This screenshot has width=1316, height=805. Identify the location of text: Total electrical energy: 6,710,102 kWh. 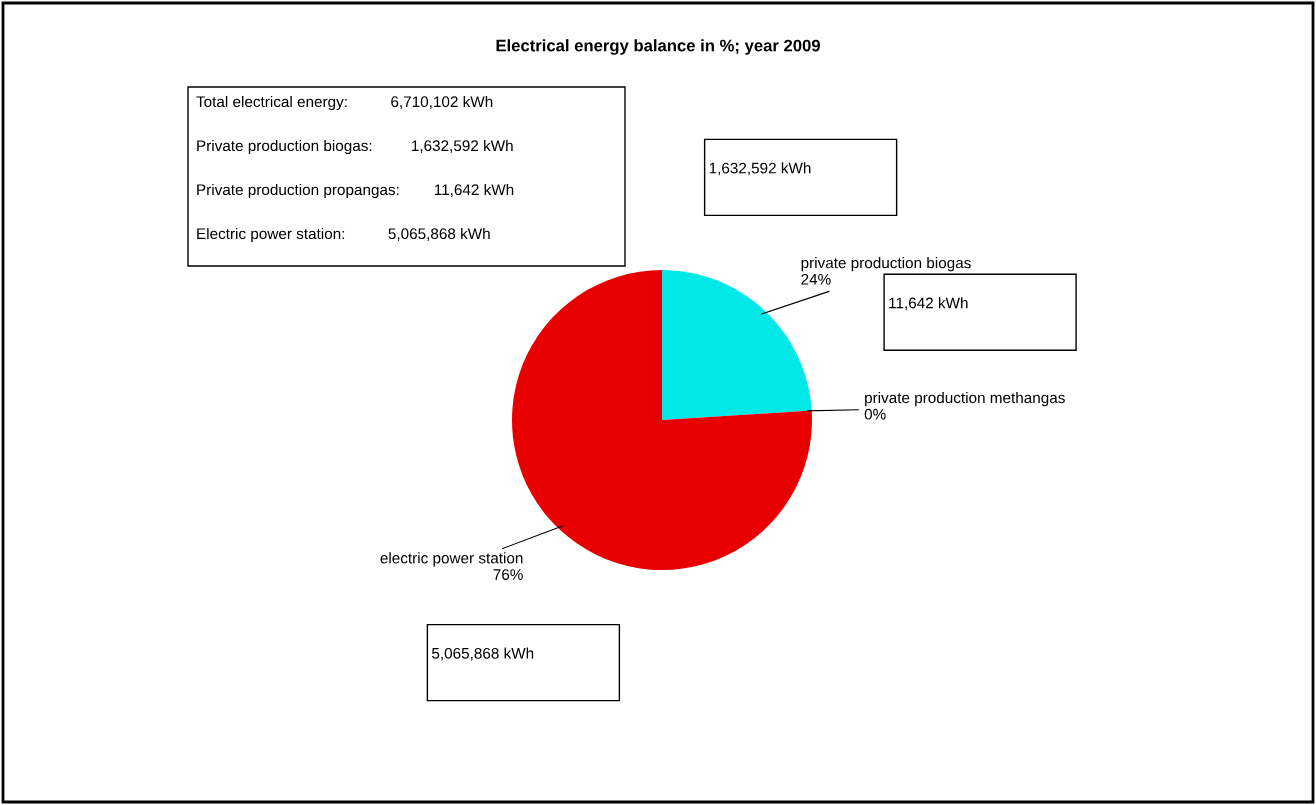
(344, 103).